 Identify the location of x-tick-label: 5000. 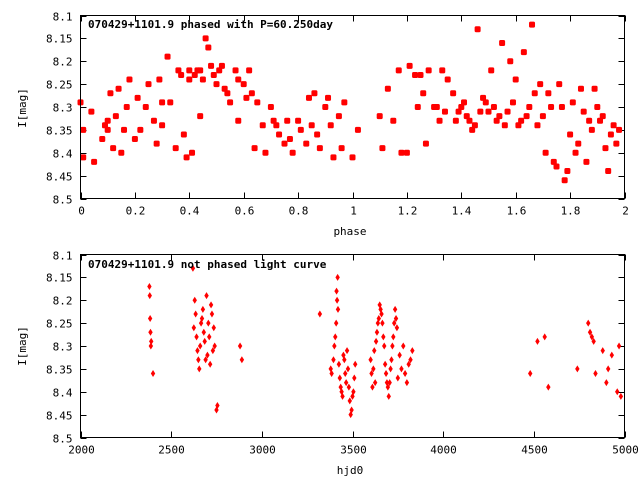
(625, 450).